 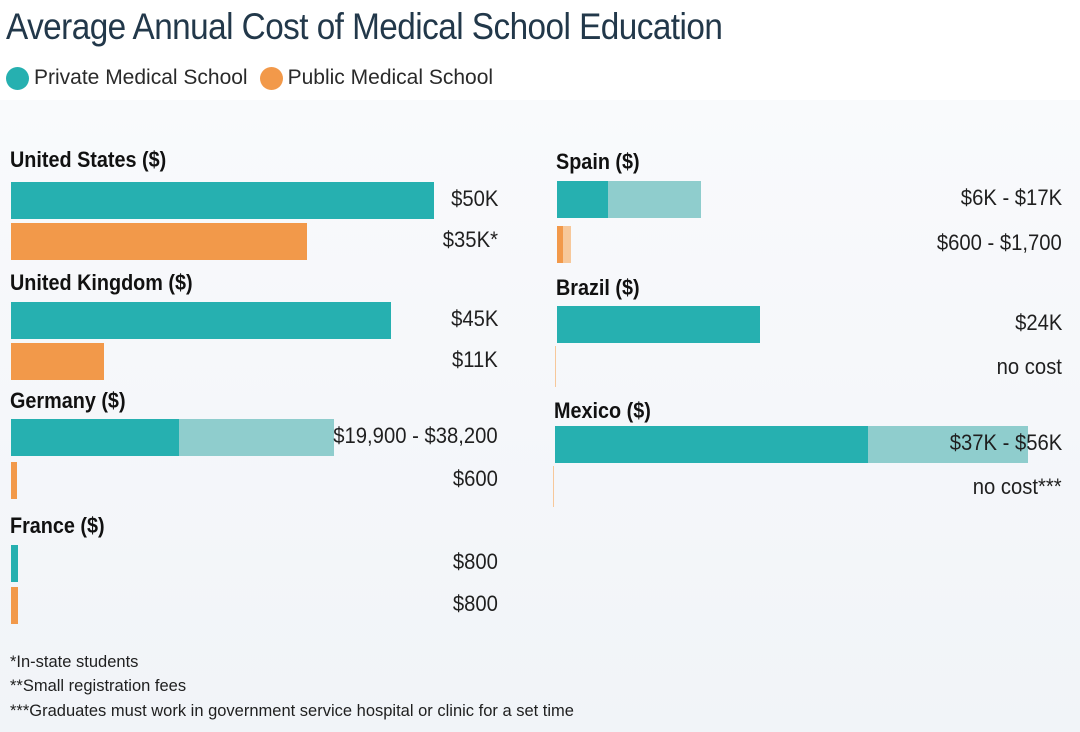 I want to click on group-label-spain: Spain ($), so click(x=598, y=161).